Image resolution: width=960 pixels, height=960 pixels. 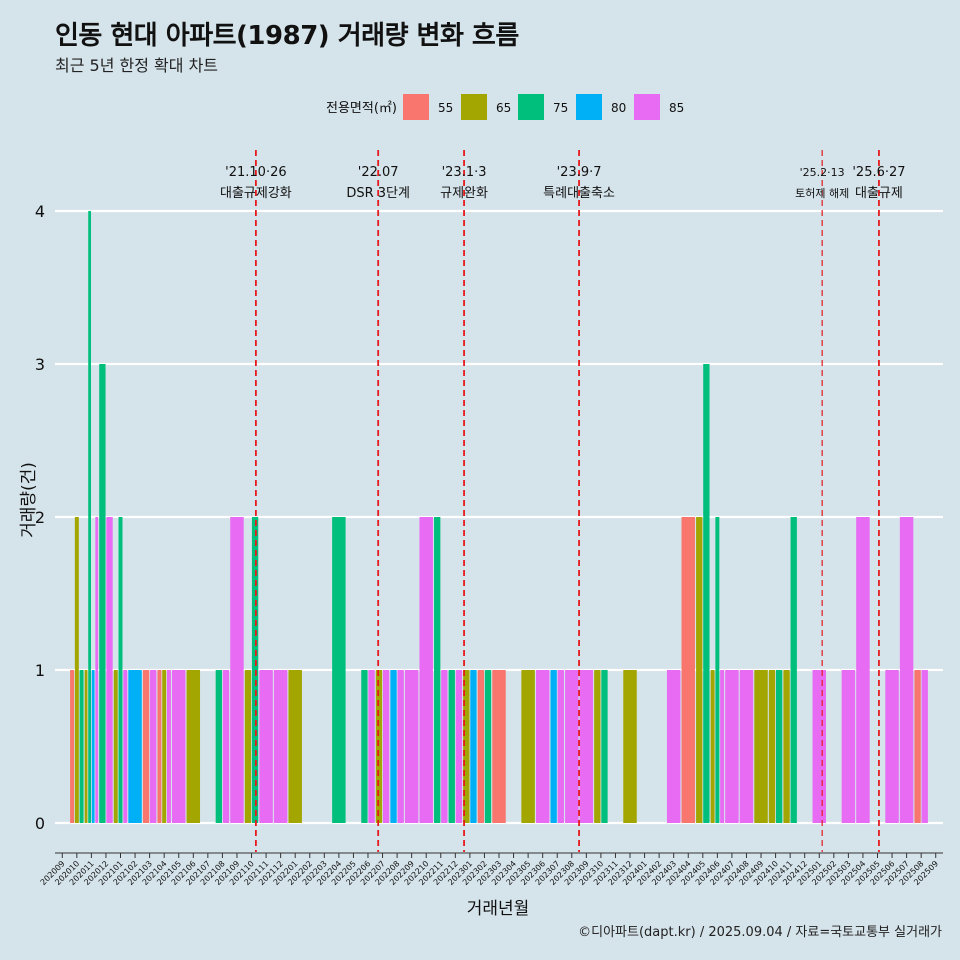 I want to click on legend-title: 전용면적(㎡), so click(x=361, y=108).